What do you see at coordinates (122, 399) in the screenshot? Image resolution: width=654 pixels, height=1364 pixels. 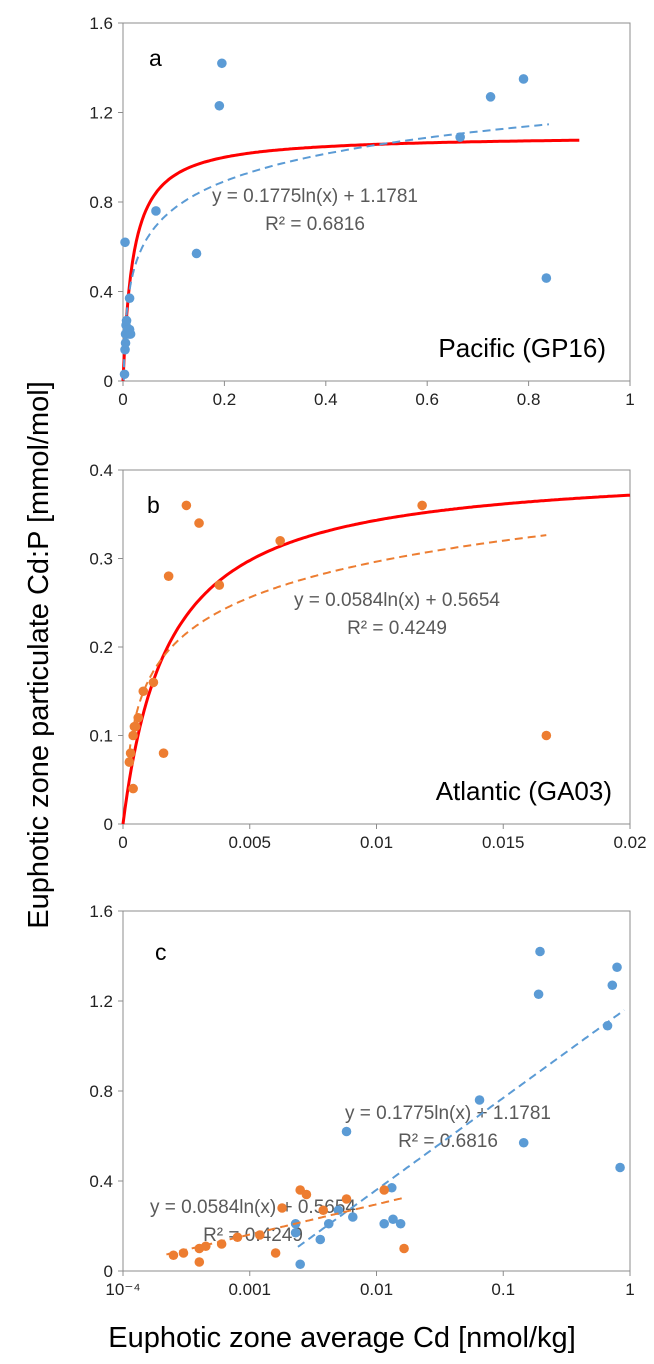 I see `panel-a-x-tick-label: 0` at bounding box center [122, 399].